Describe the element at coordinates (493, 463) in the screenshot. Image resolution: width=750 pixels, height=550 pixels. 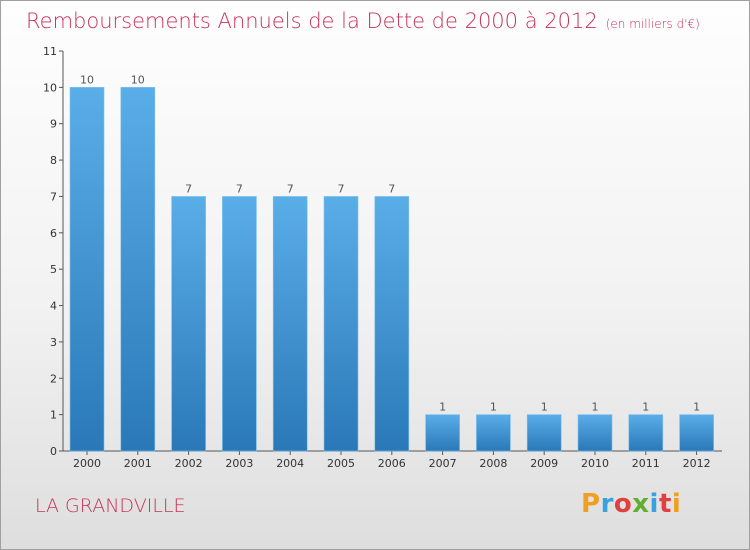
I see `x-tick-label: 2008` at that location.